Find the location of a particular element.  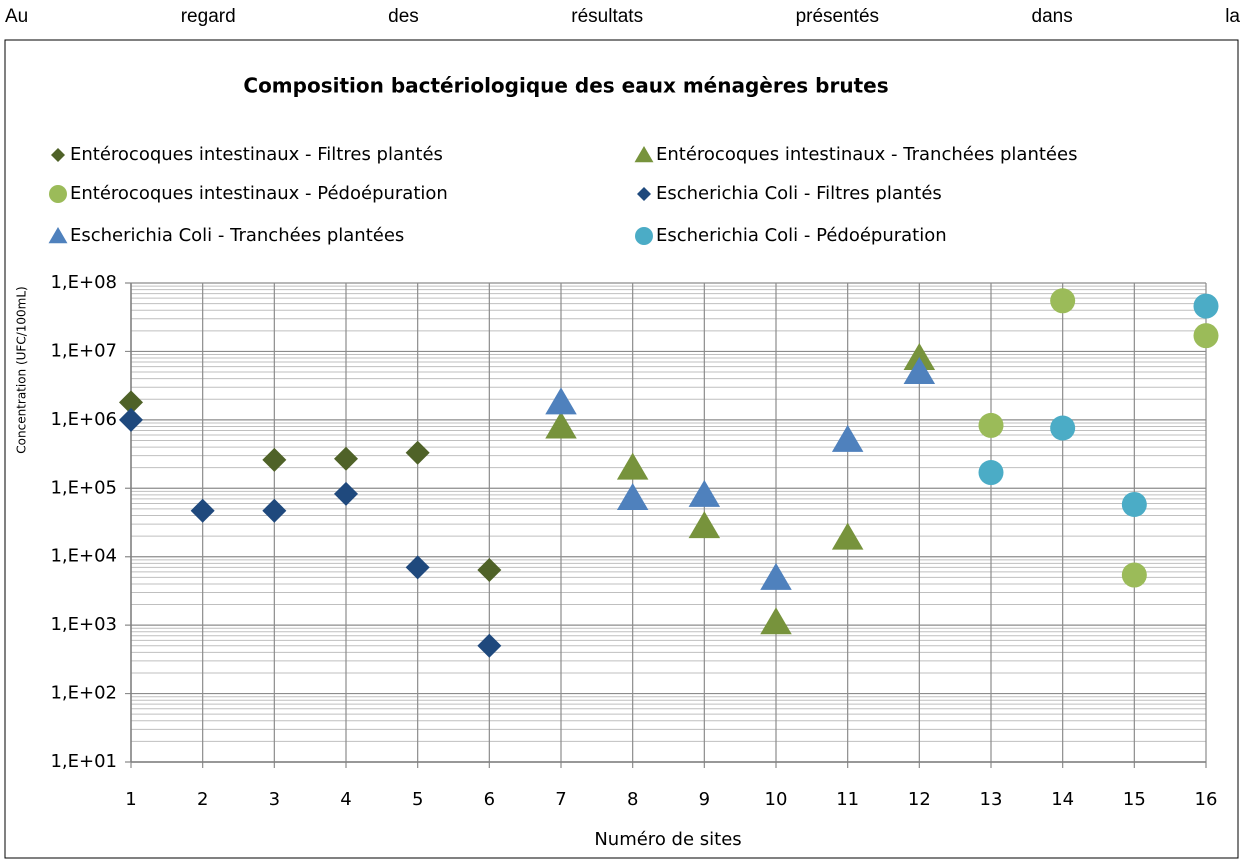

x-tick-label: 8 is located at coordinates (632, 799).